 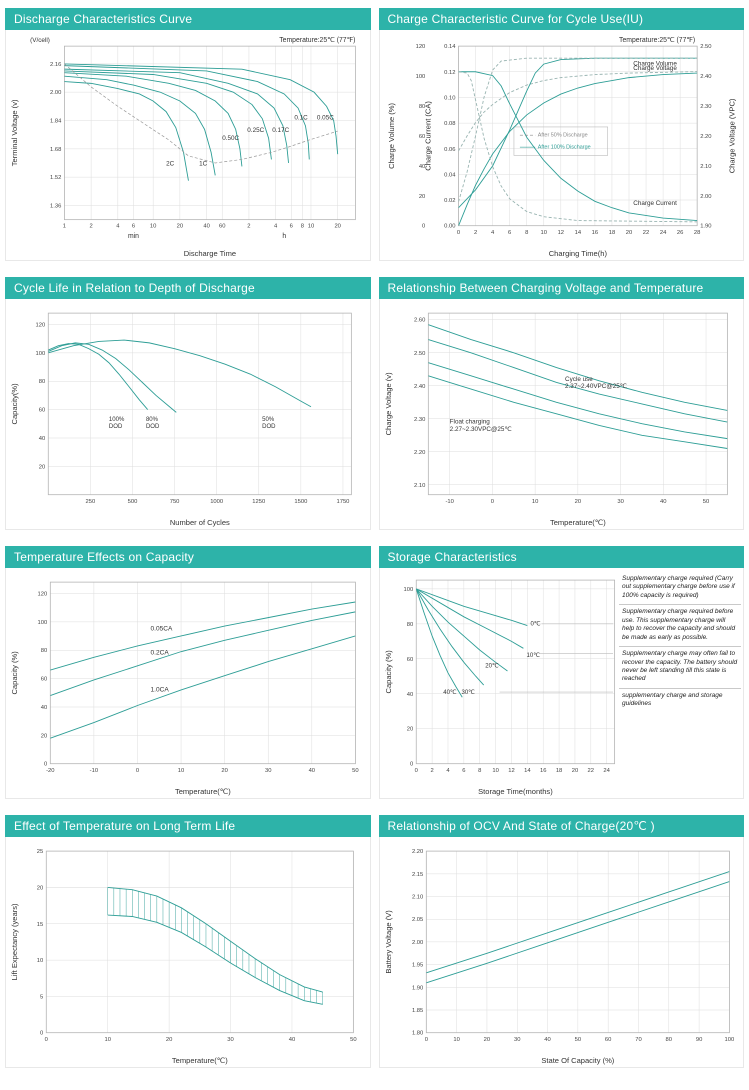 I want to click on svg-text: 500, so click(x=133, y=502).